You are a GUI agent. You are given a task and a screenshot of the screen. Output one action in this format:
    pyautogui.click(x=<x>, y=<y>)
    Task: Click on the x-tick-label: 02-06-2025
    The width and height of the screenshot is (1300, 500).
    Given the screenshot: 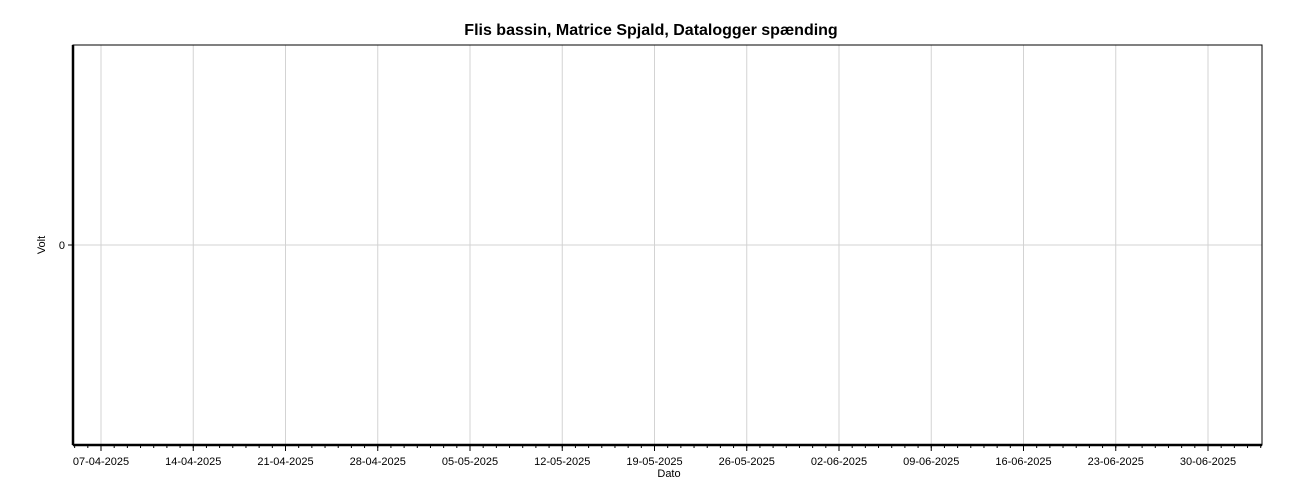 What is the action you would take?
    pyautogui.click(x=839, y=462)
    